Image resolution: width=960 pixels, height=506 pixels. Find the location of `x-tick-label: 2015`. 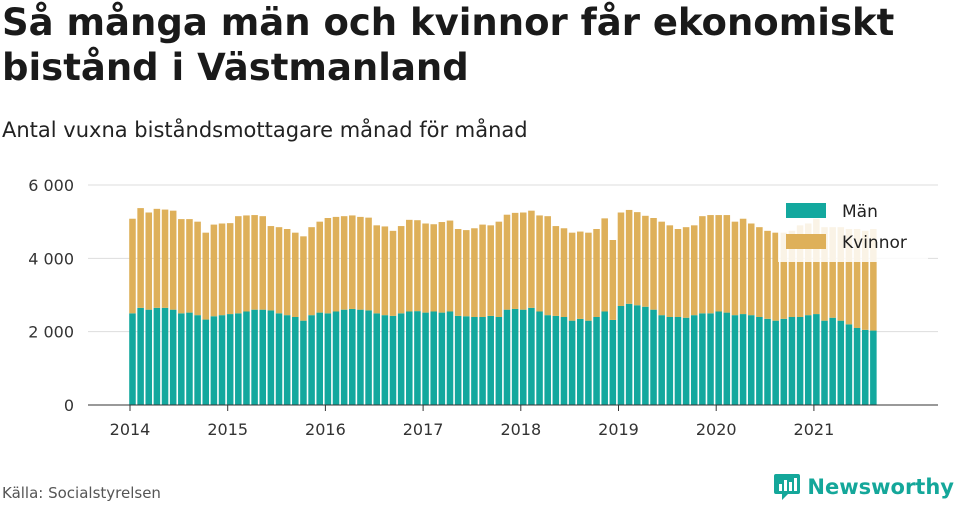

x-tick-label: 2015 is located at coordinates (227, 429).